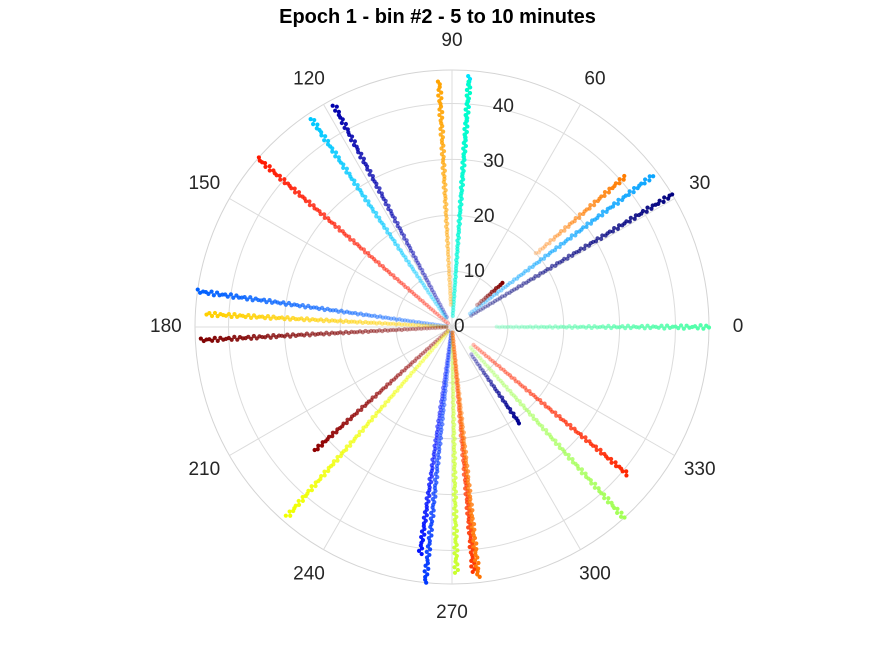 This screenshot has height=656, width=875. What do you see at coordinates (309, 574) in the screenshot?
I see `theta-tick-label: 240` at bounding box center [309, 574].